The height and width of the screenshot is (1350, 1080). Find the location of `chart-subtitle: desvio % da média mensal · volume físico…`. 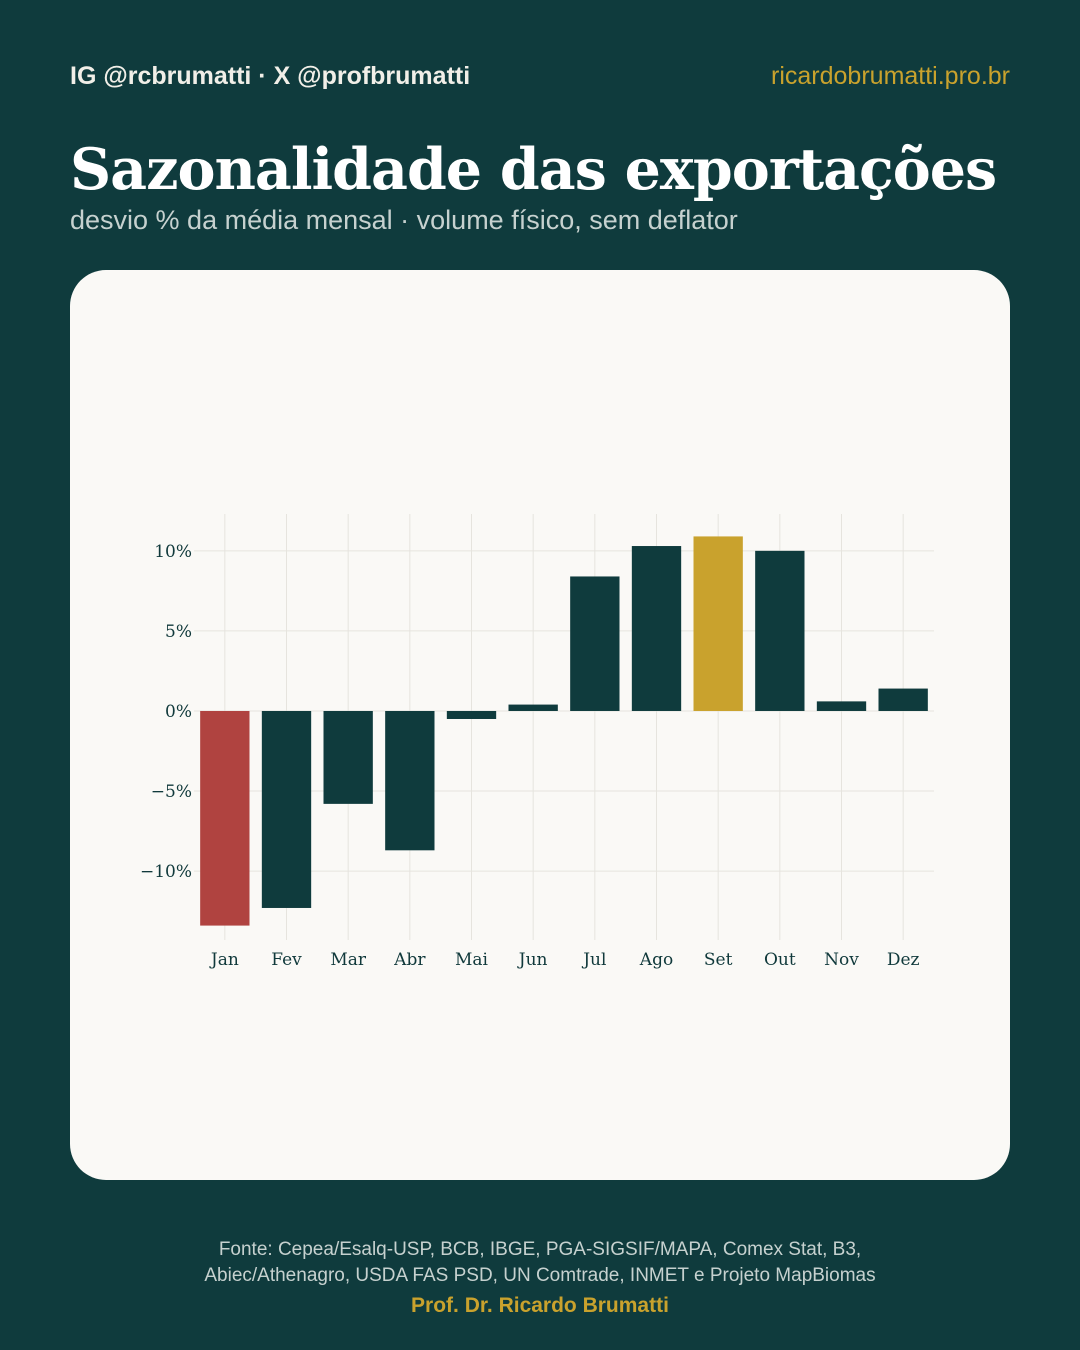

chart-subtitle: desvio % da média mensal · volume físico… is located at coordinates (404, 220).